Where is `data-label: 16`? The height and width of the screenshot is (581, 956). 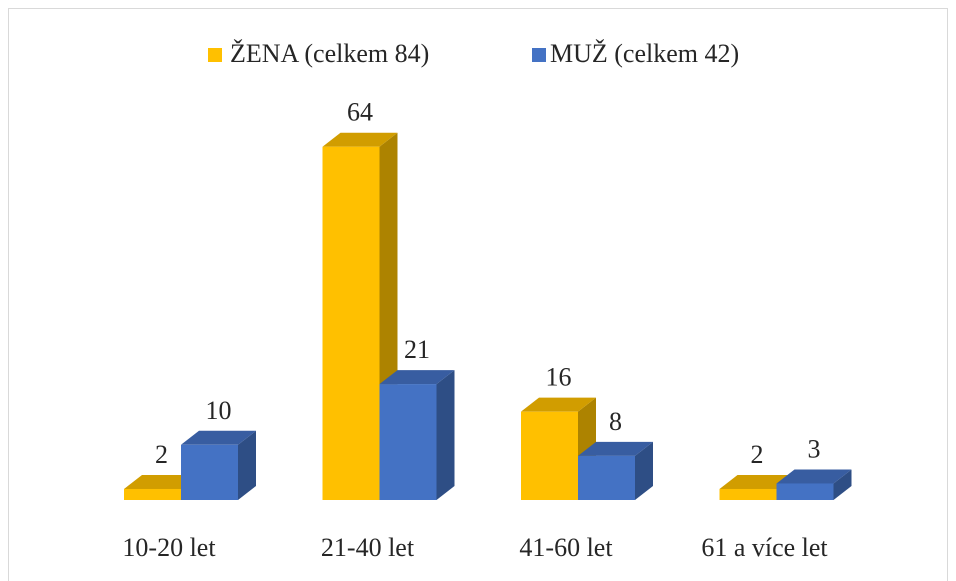 data-label: 16 is located at coordinates (559, 377).